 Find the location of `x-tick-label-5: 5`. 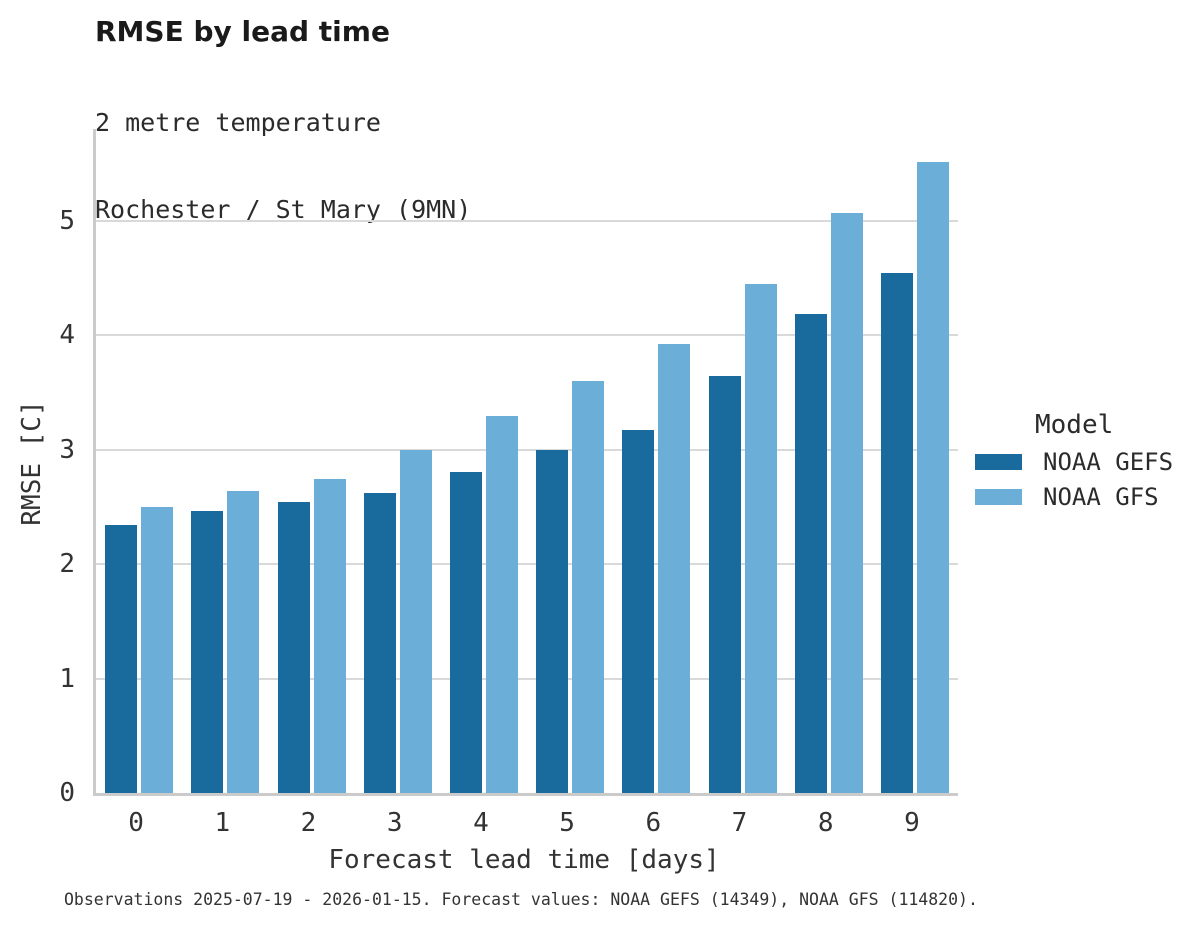

x-tick-label-5: 5 is located at coordinates (567, 823).